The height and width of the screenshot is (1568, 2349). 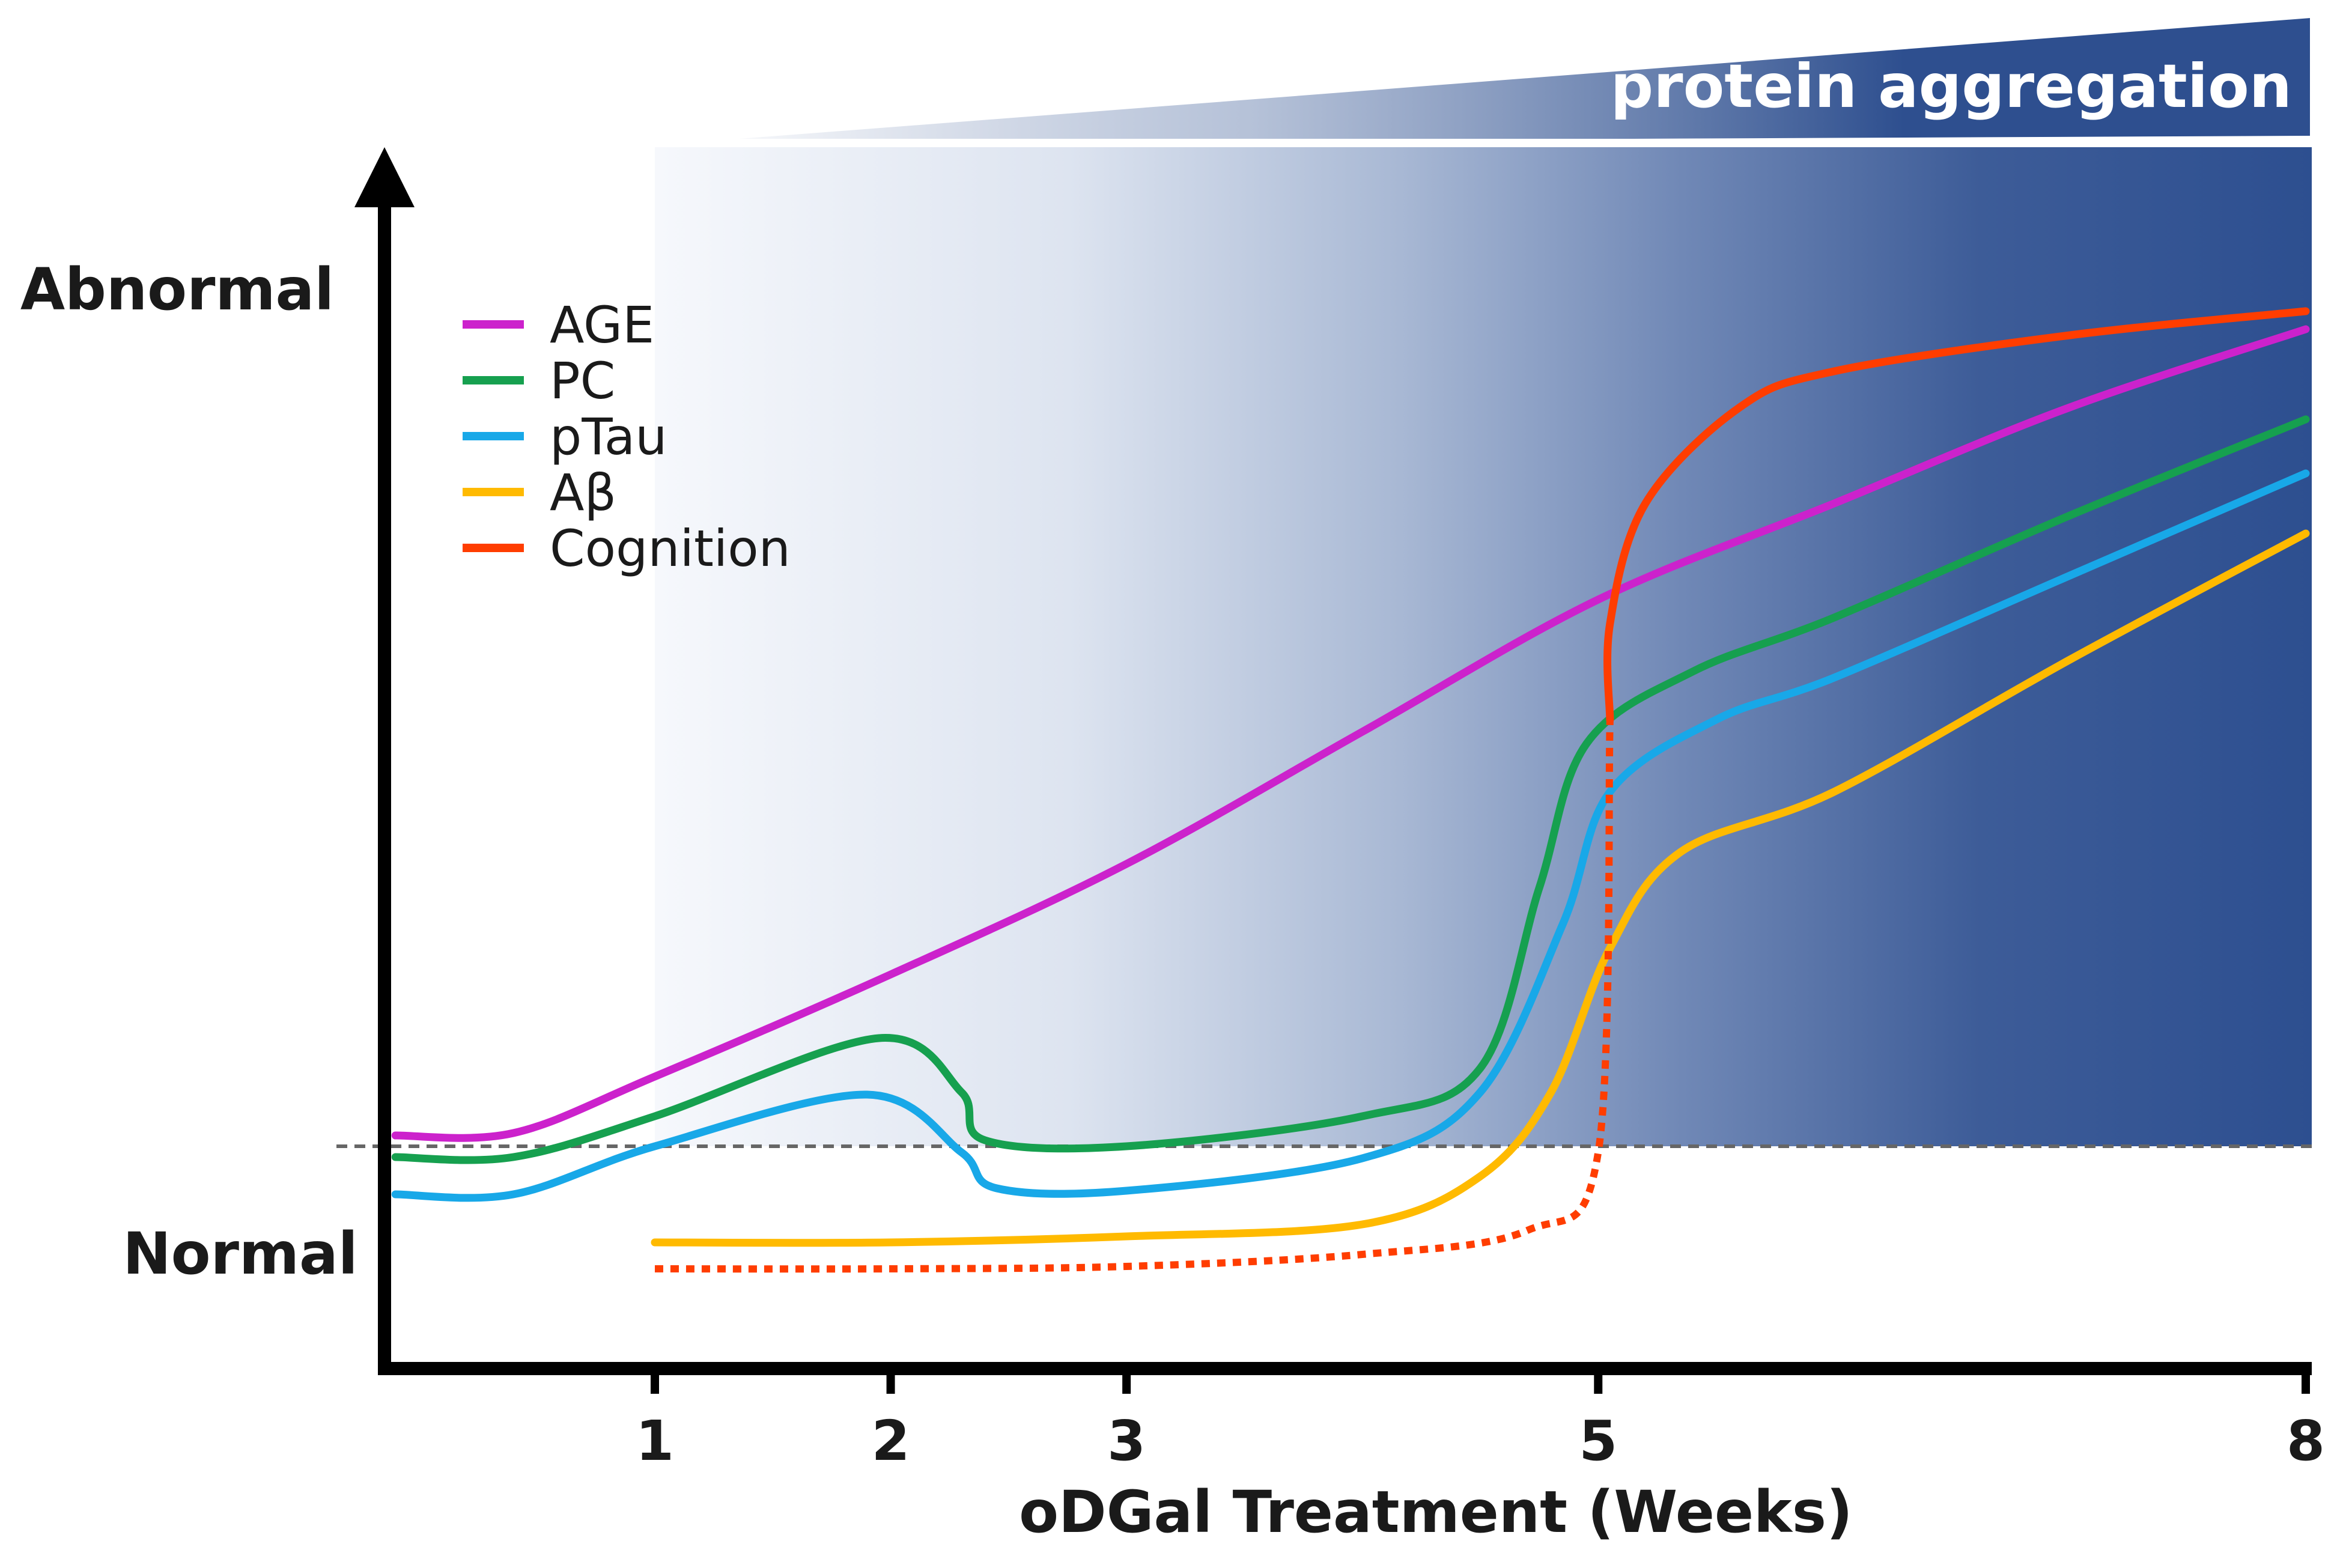 I want to click on x-ticks: 1 2 3 5 8, so click(x=1480, y=1421).